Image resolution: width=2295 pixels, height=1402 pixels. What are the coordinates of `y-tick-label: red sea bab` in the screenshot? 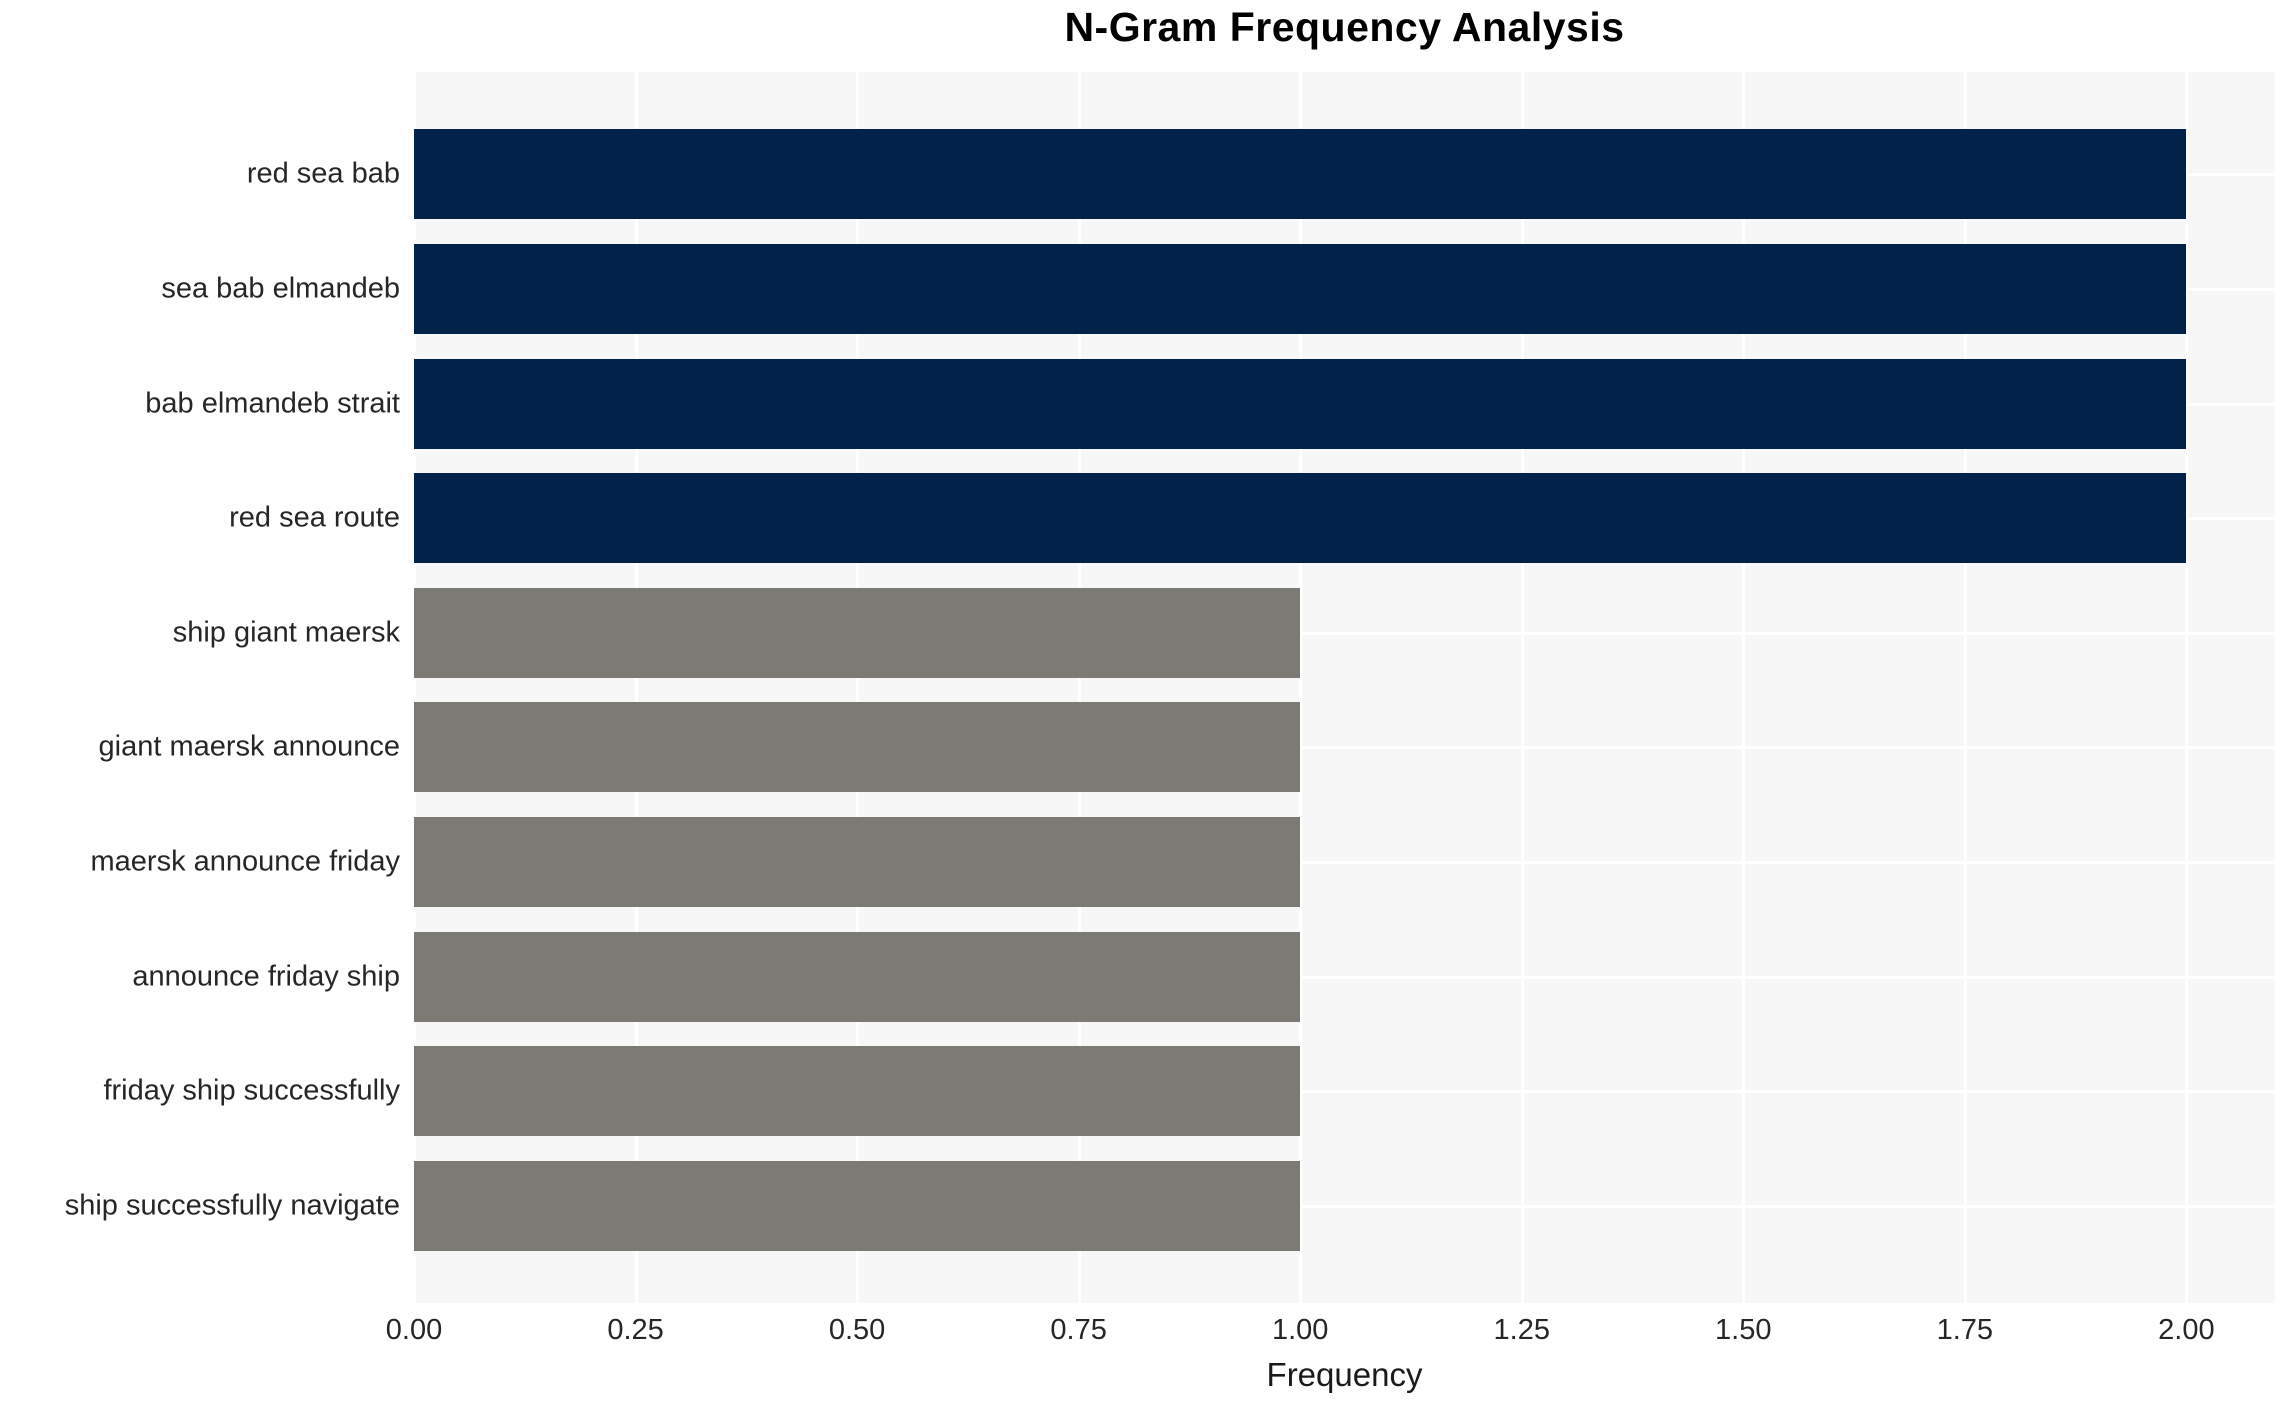 It's located at (323, 173).